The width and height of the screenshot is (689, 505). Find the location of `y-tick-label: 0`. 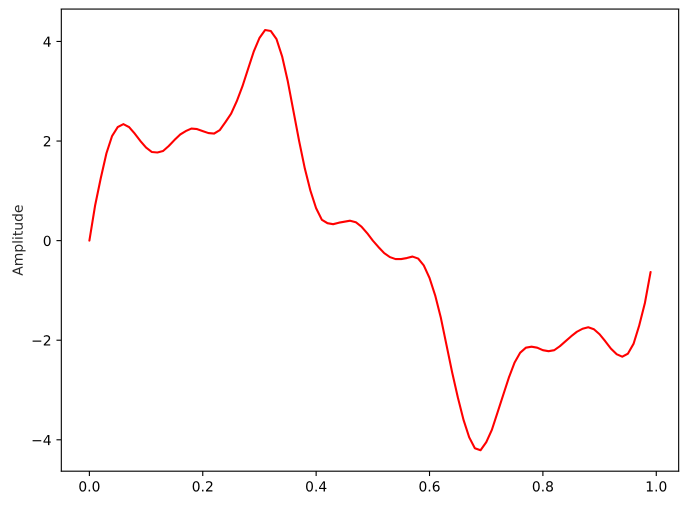

y-tick-label: 0 is located at coordinates (47, 241).